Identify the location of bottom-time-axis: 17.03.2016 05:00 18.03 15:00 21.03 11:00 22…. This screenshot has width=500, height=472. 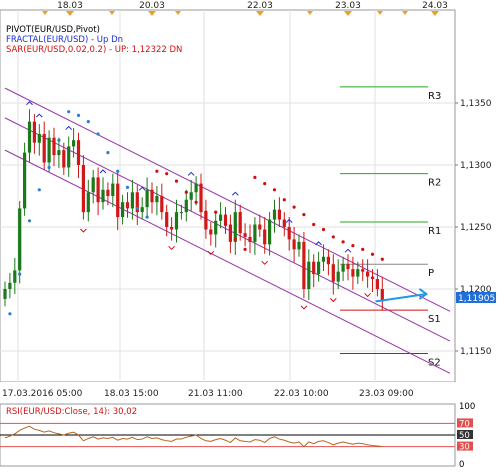
(208, 394).